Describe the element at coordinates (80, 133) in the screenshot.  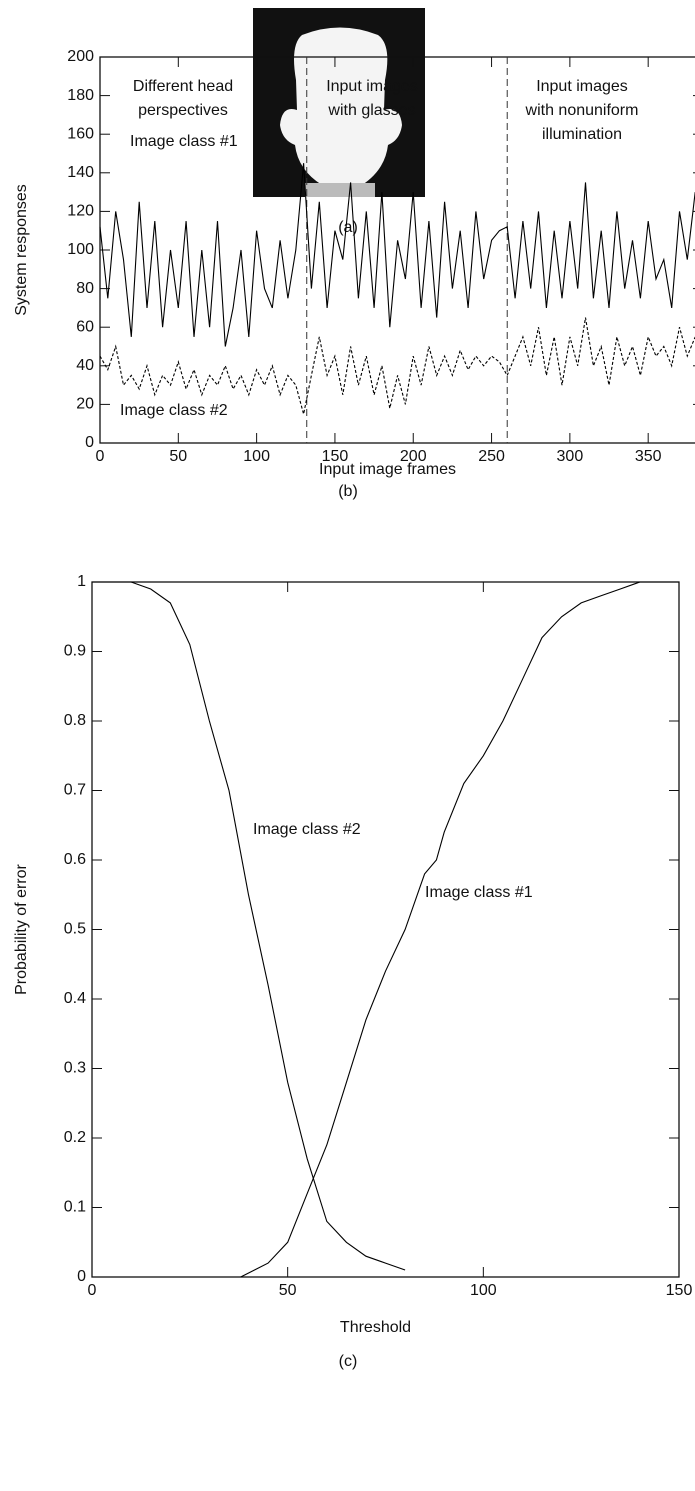
I see `y-tick-label: 160` at that location.